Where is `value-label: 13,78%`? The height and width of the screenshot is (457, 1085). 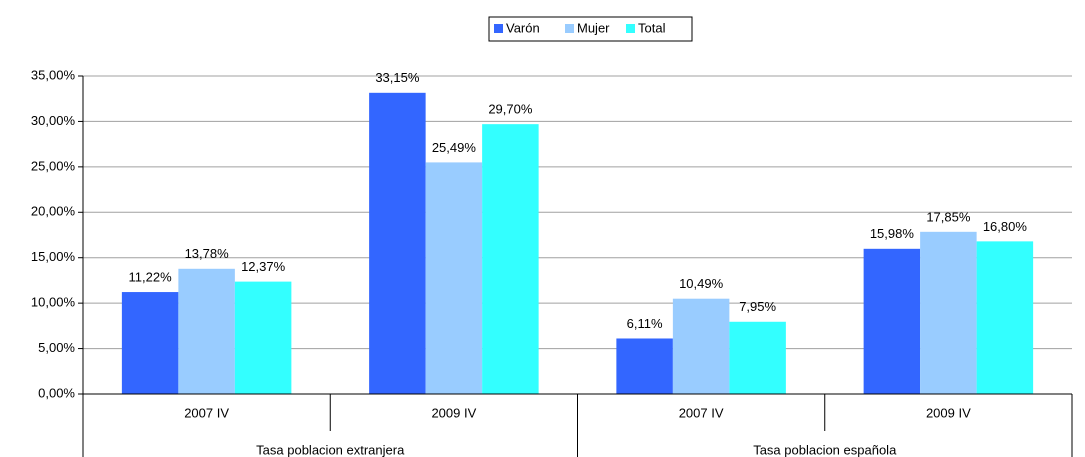
value-label: 13,78% is located at coordinates (207, 253).